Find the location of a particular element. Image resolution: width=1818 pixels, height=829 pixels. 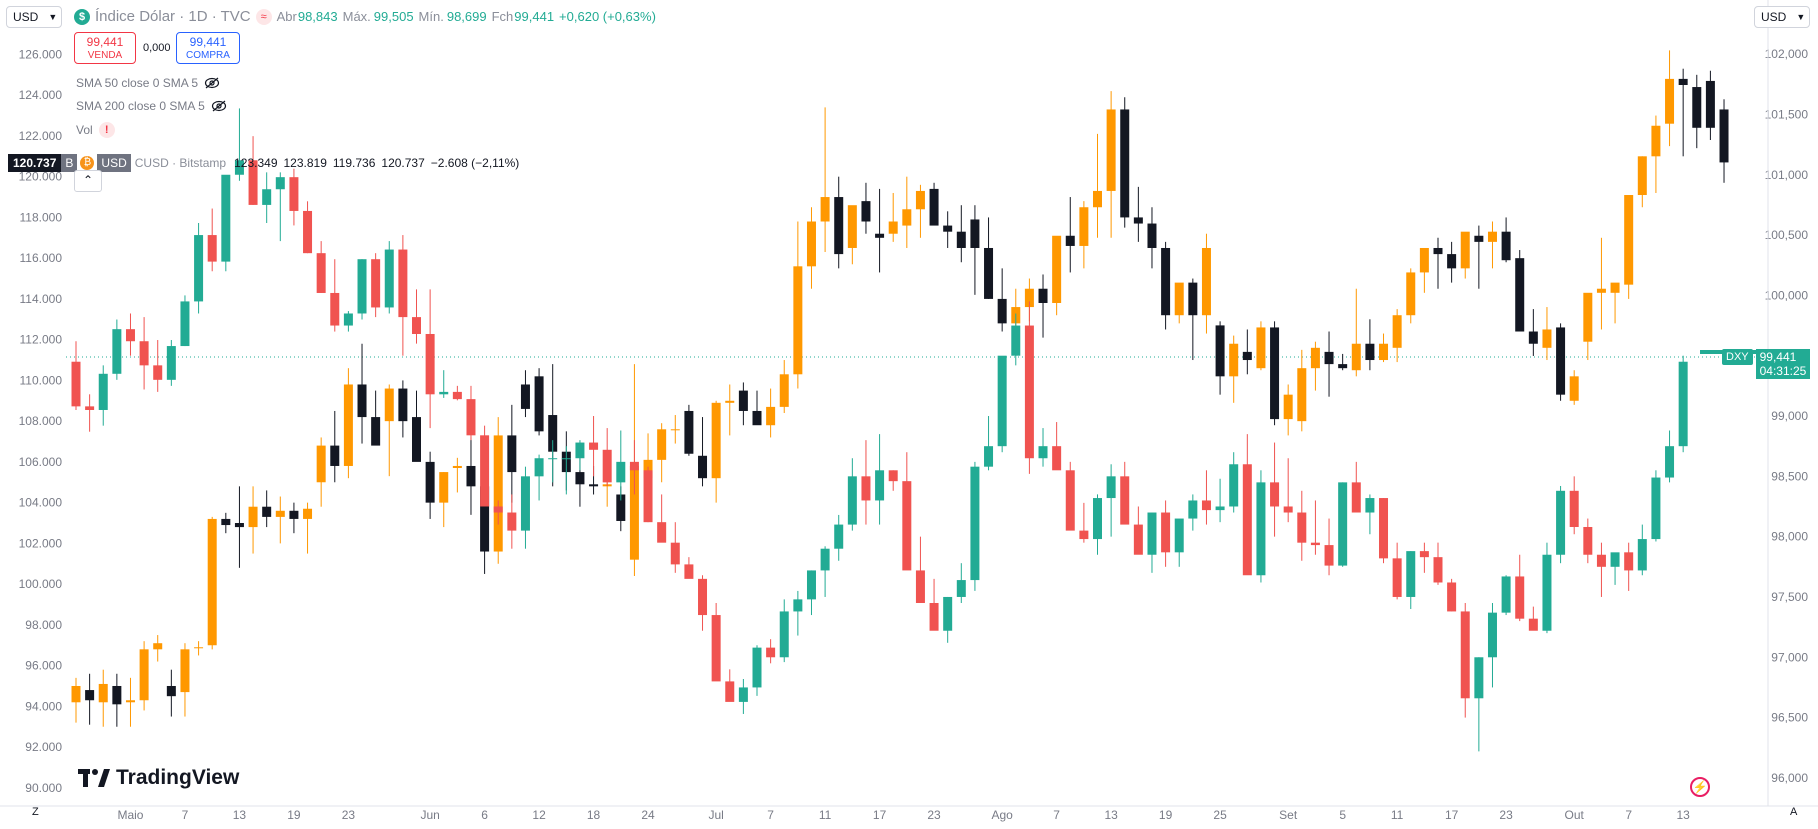

time-axis-label: 13 is located at coordinates (1111, 815).